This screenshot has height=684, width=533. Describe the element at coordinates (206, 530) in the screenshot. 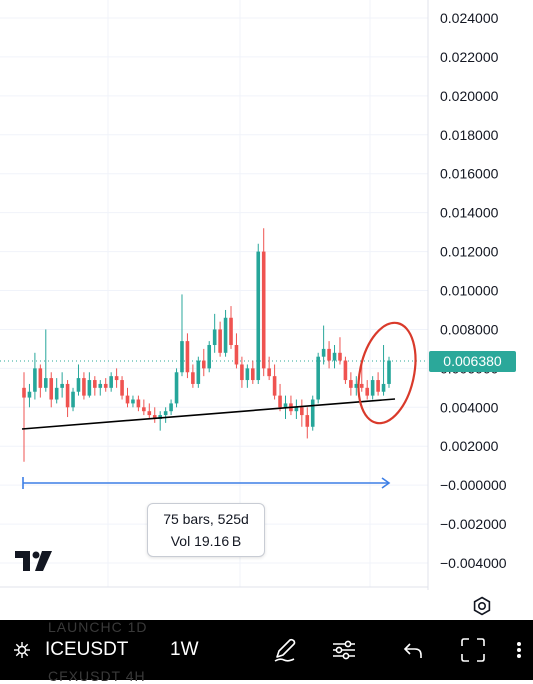

I see `measure-tooltip: 75 bars, 525d Vol 19.16 B` at that location.